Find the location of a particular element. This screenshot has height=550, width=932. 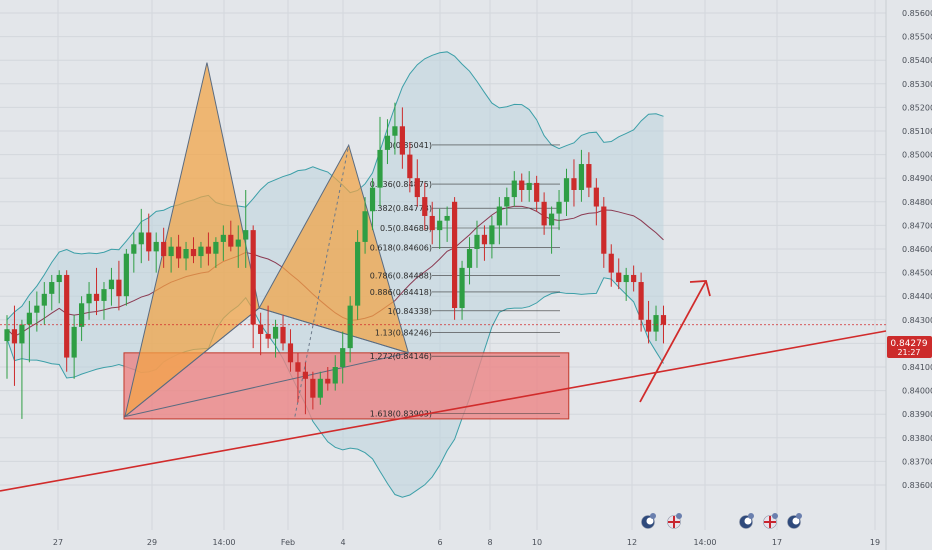

price-tick-label: 0.84400 is located at coordinates (917, 296).